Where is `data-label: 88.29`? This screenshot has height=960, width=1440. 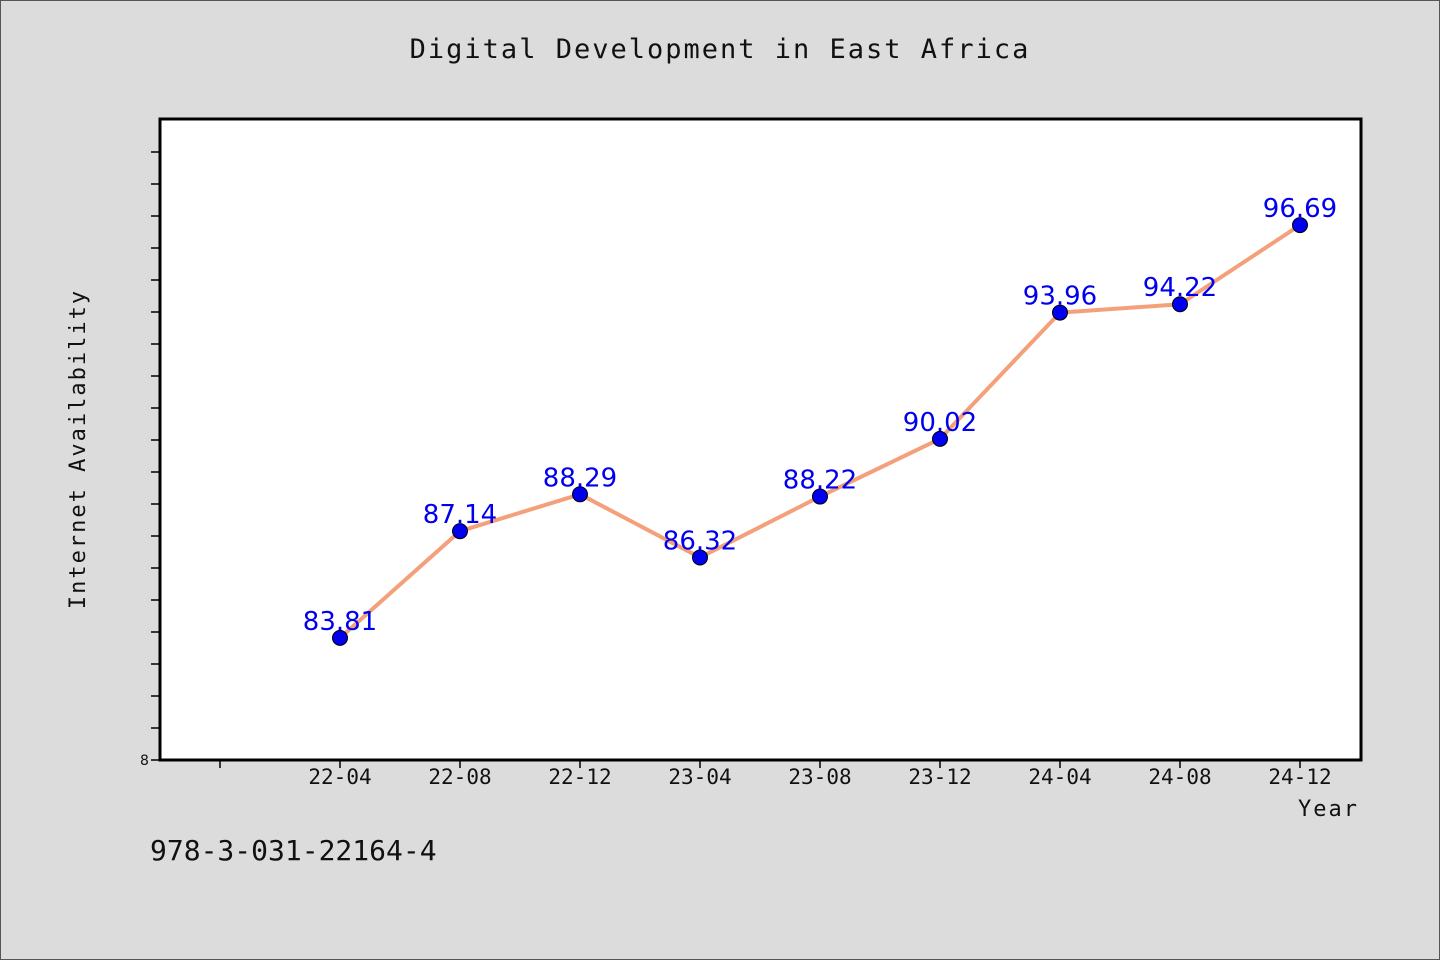 data-label: 88.29 is located at coordinates (580, 478).